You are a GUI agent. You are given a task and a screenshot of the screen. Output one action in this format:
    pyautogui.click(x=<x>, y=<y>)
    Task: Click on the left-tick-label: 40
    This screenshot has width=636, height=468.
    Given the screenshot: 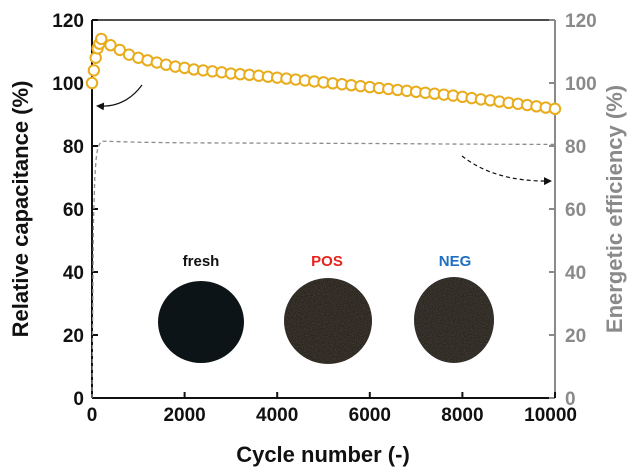 What is the action you would take?
    pyautogui.click(x=73, y=273)
    